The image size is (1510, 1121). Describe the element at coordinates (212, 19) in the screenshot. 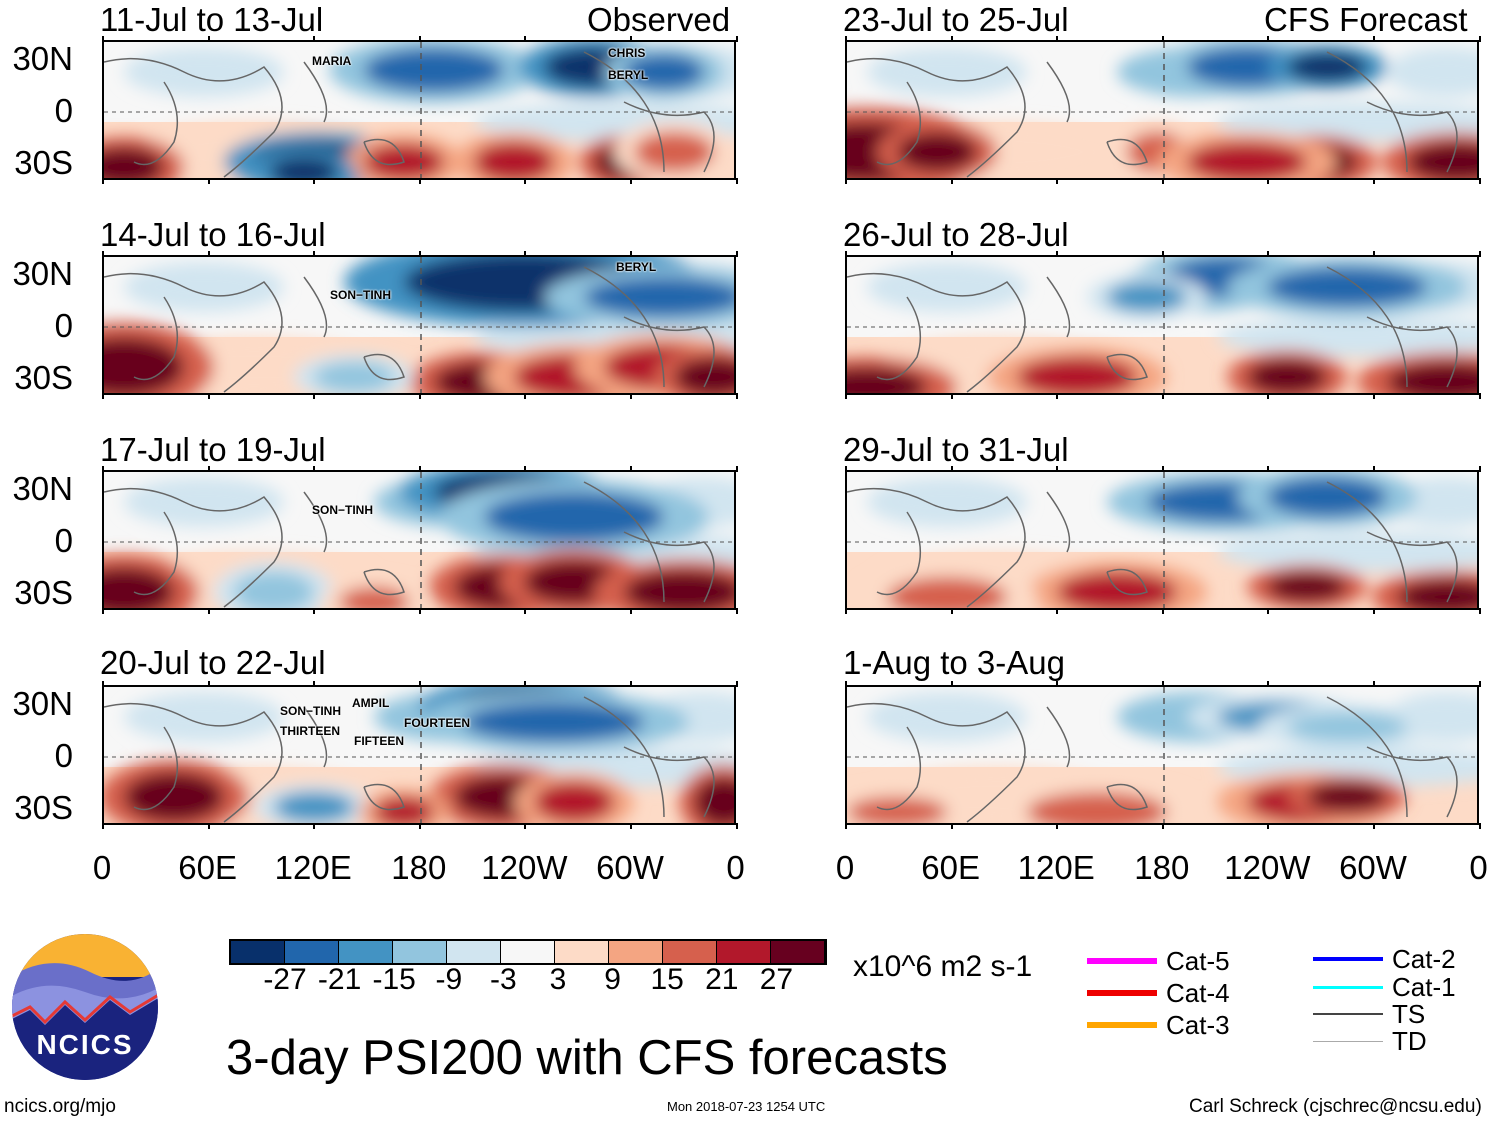

I see `panel-title: 11-Jul to 13-Jul` at that location.